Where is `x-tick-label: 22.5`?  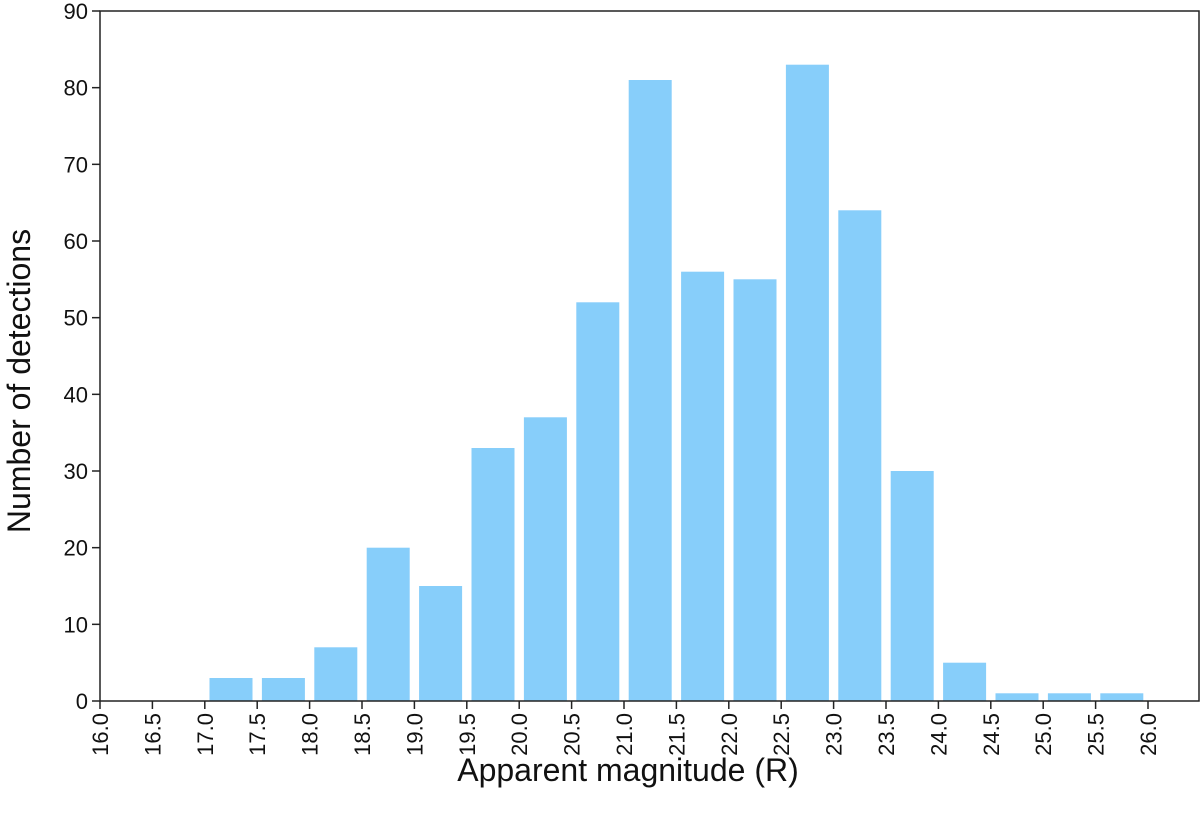 x-tick-label: 22.5 is located at coordinates (781, 734).